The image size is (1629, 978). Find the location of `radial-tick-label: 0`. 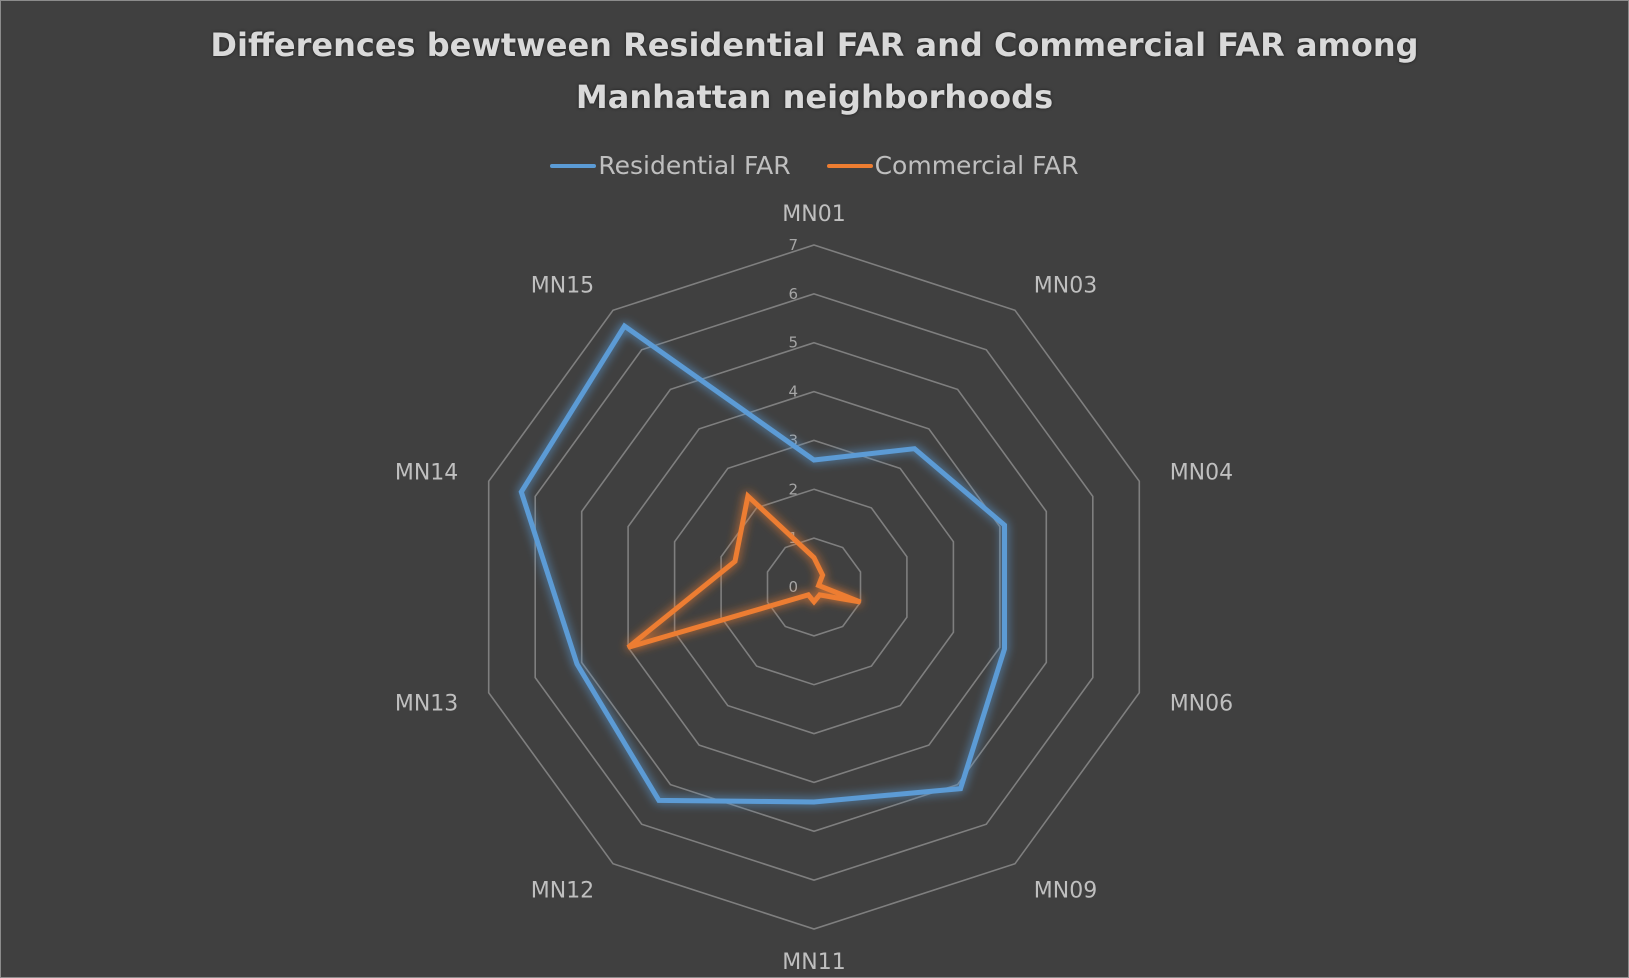

radial-tick-label: 0 is located at coordinates (793, 587).